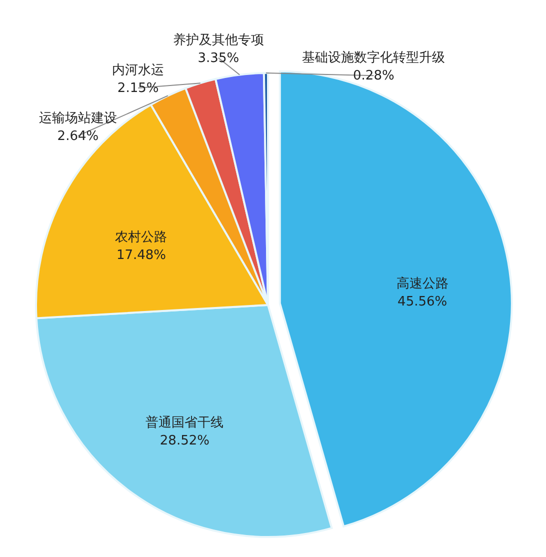 The image size is (546, 557). What do you see at coordinates (219, 58) in the screenshot?
I see `data-label: 3.35%` at bounding box center [219, 58].